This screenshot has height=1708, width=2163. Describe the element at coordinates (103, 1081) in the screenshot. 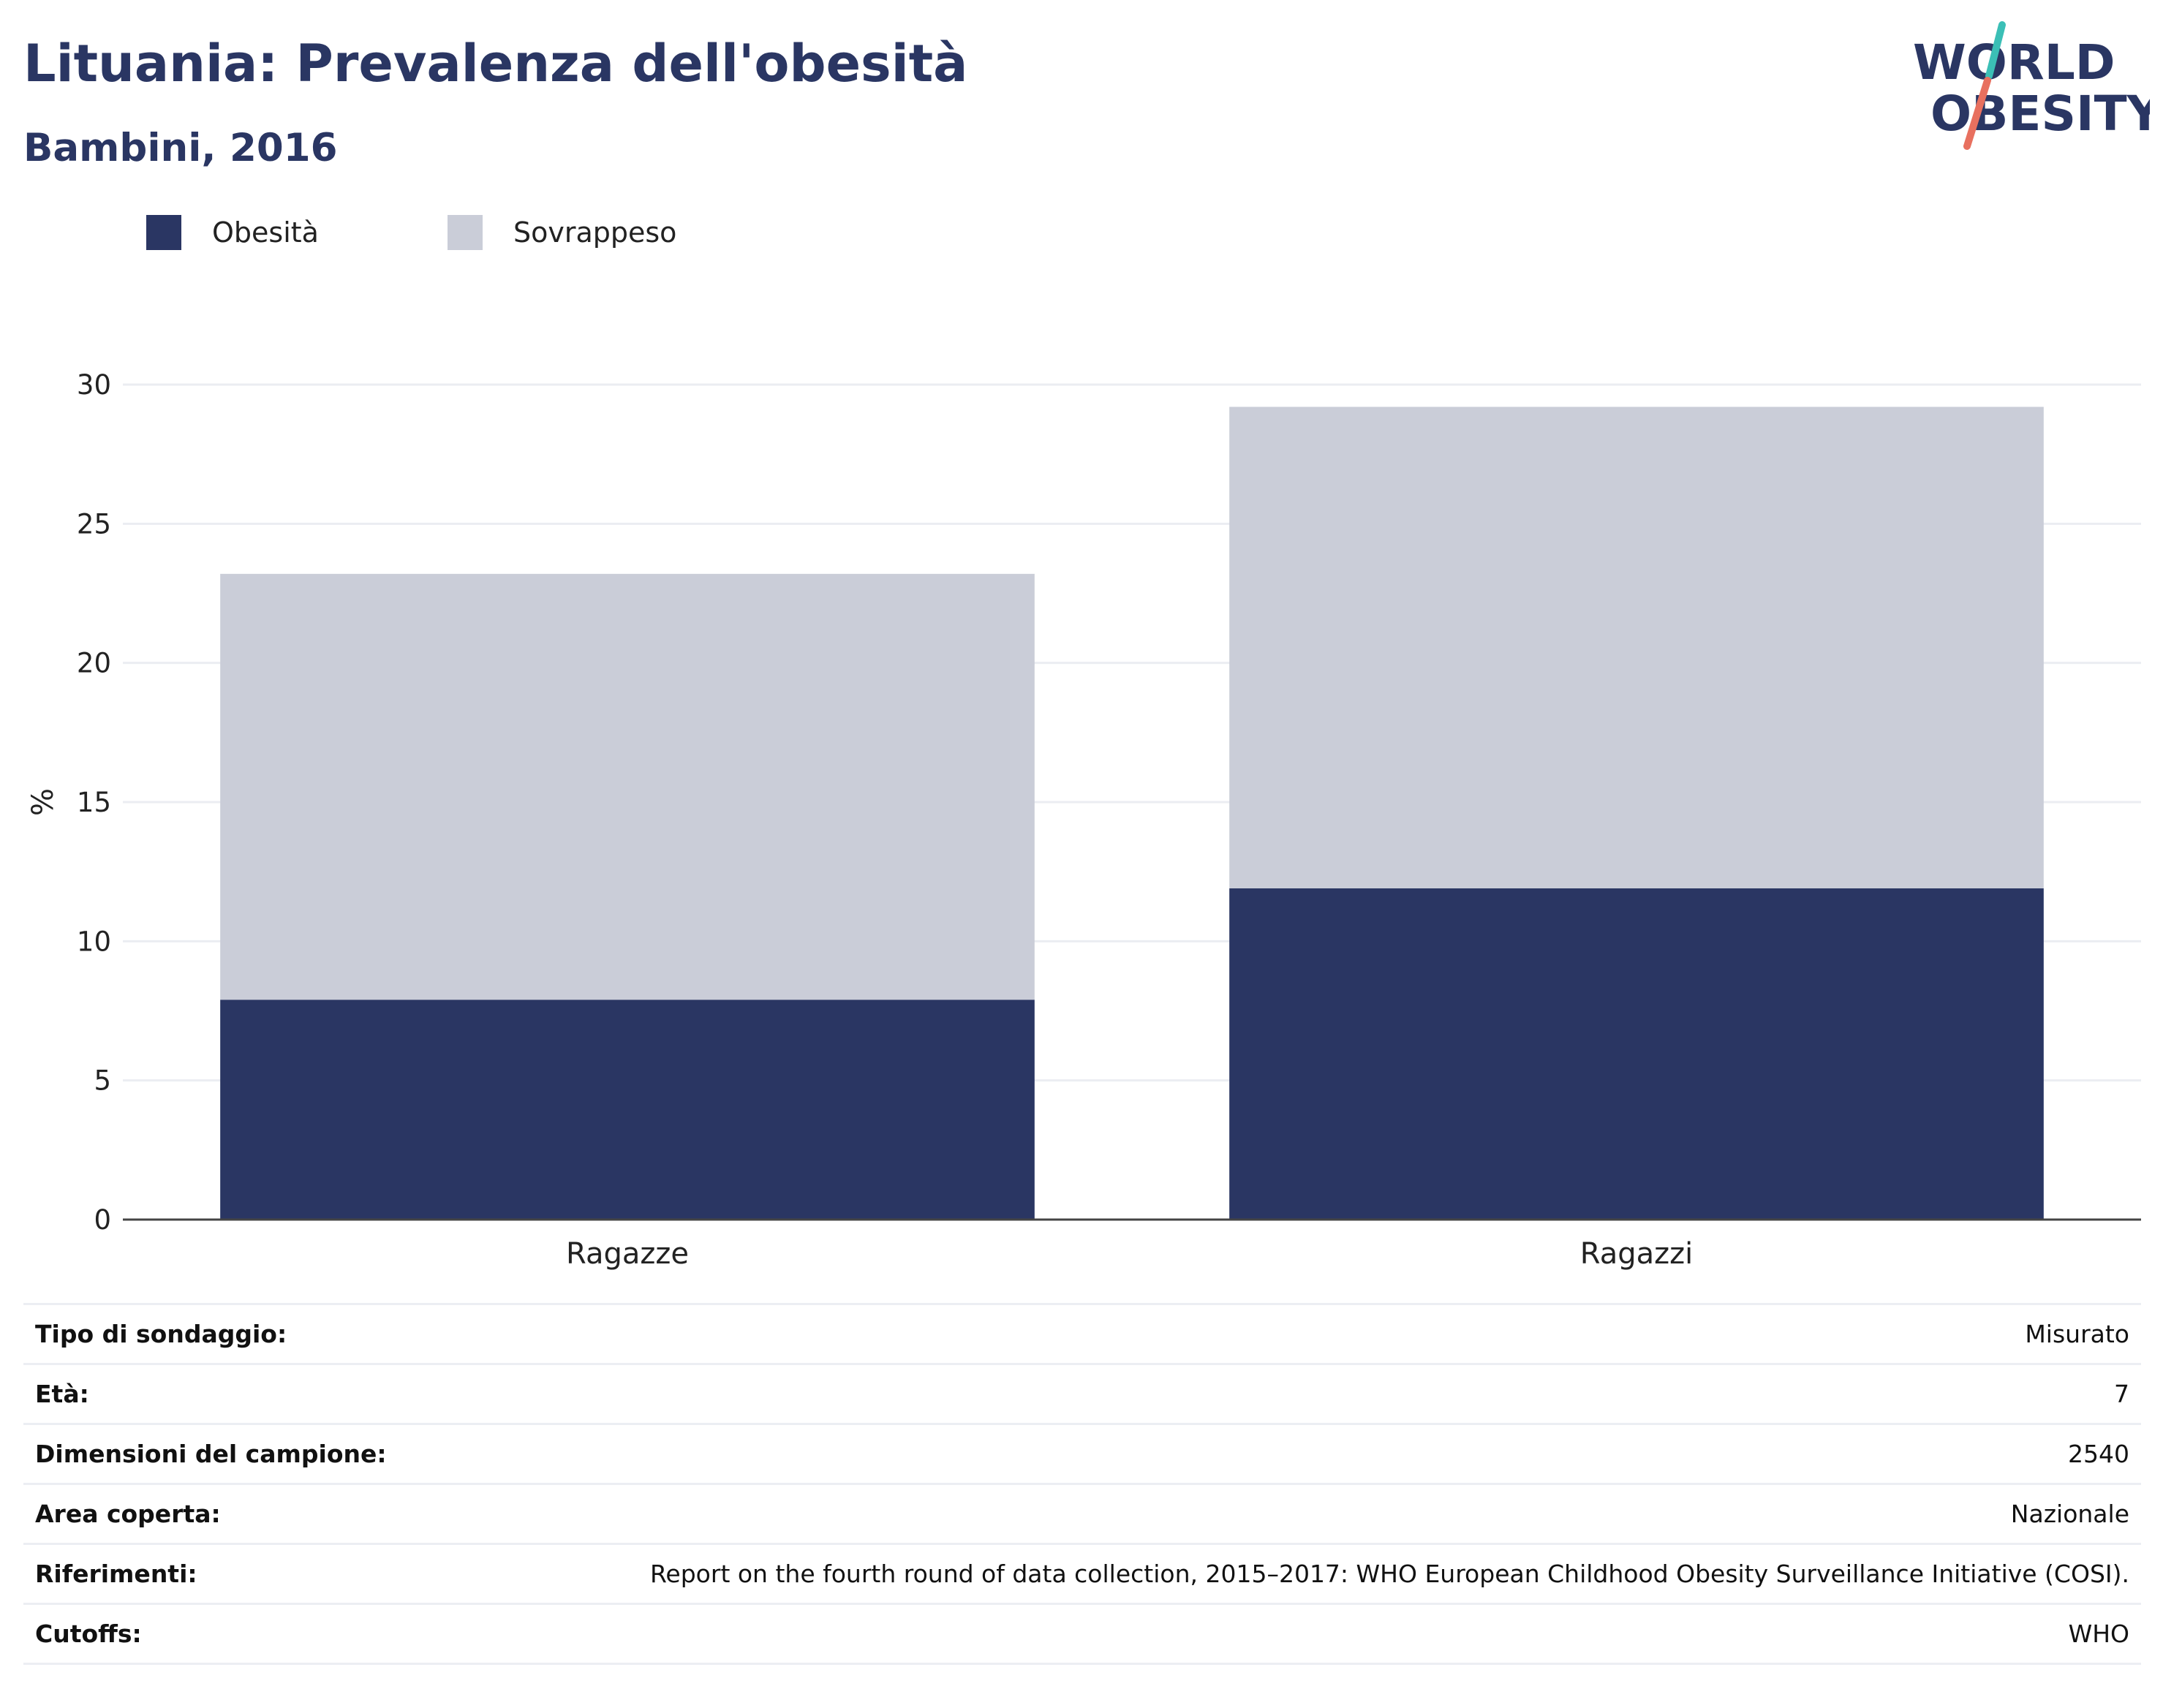

I see `y-tick-label: 5` at that location.